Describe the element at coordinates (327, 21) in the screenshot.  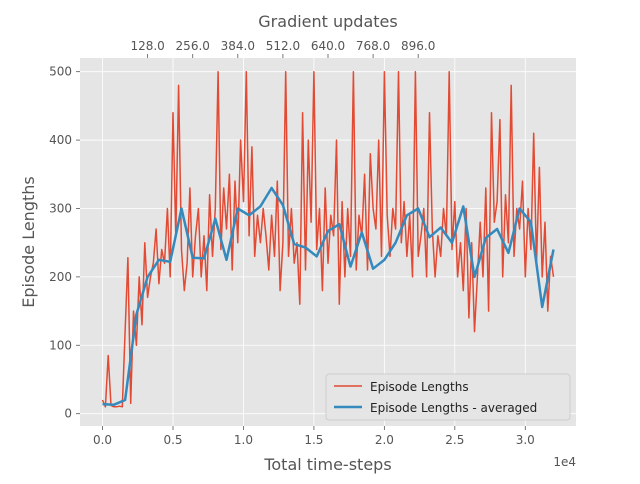
I see `secondary-x-axis-label: Gradient updates` at that location.